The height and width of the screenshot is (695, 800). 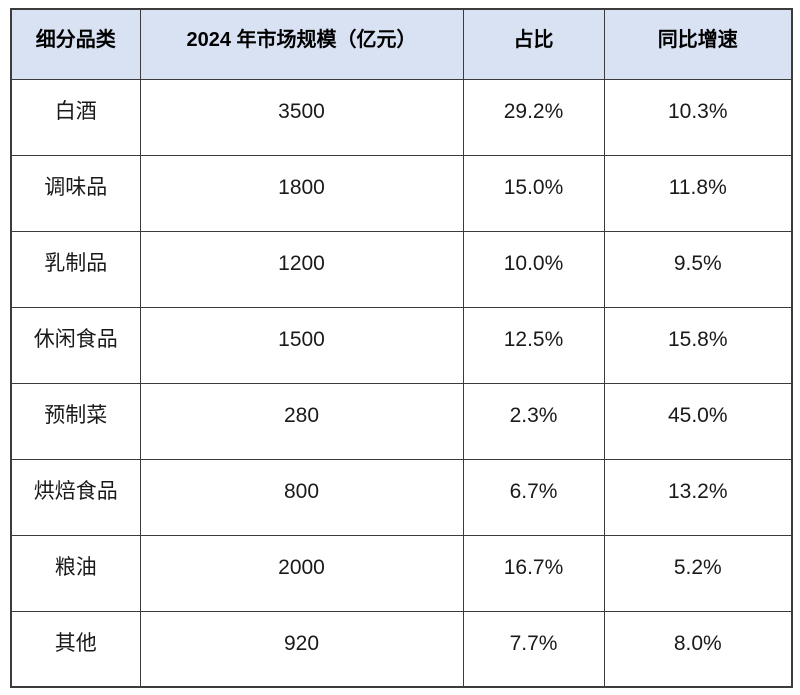 What do you see at coordinates (698, 497) in the screenshot?
I see `cell-yoy-growth: 13.2%` at bounding box center [698, 497].